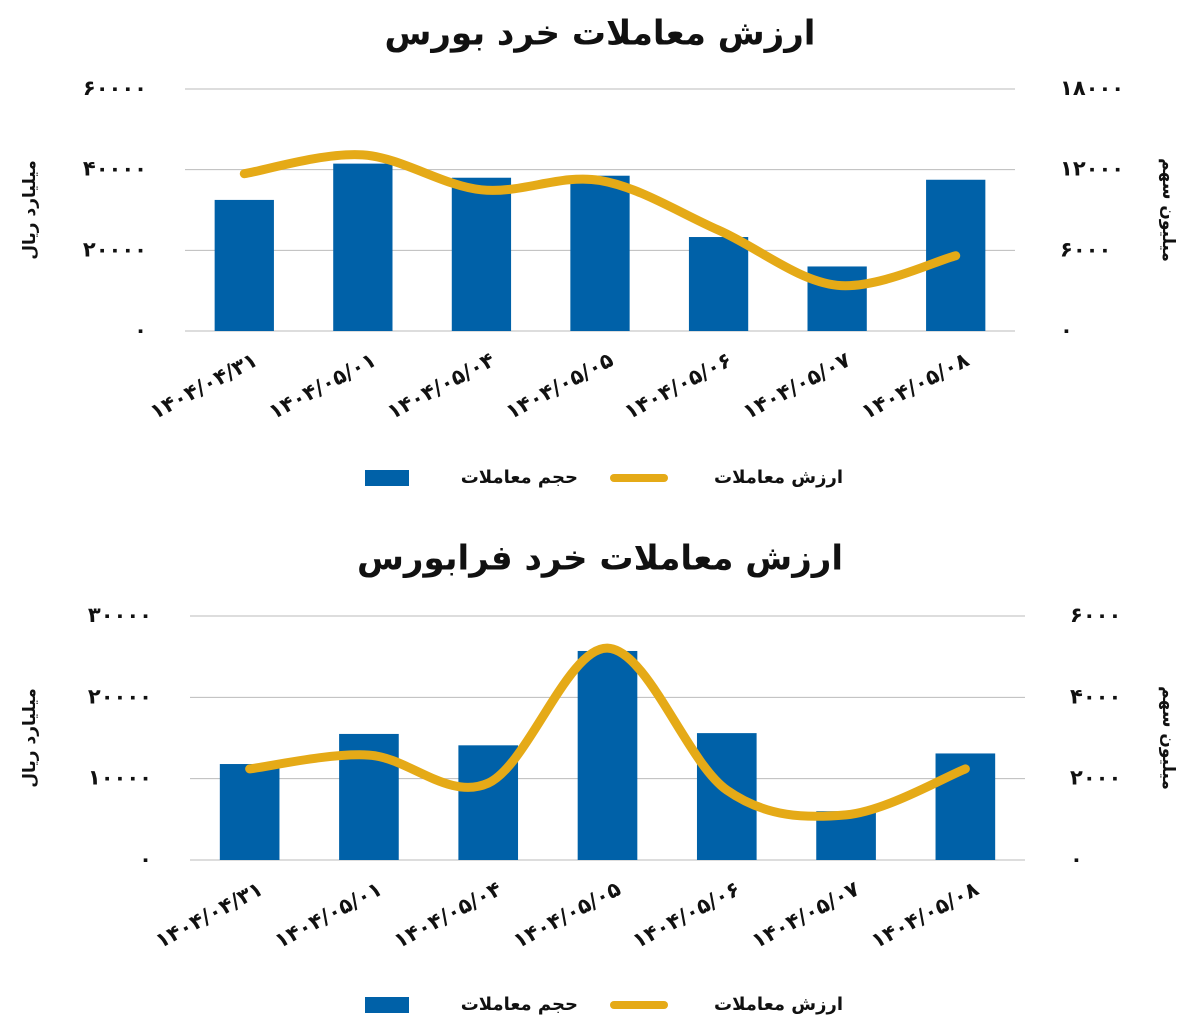 The height and width of the screenshot is (1035, 1200). What do you see at coordinates (1092, 169) in the screenshot?
I see `y2-tick-label: ۱۲۰۰۰` at bounding box center [1092, 169].